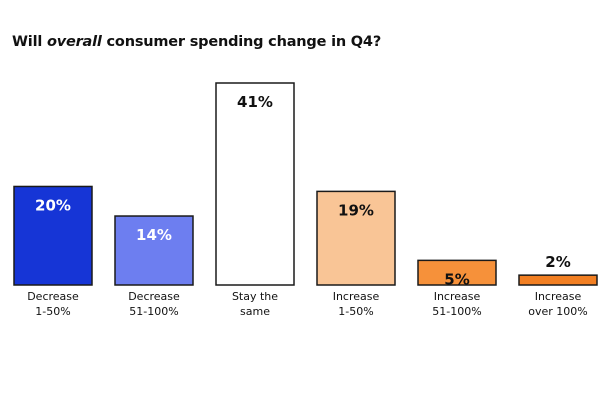  I want to click on category-label-0-line-1: 1-50%, so click(52, 311).